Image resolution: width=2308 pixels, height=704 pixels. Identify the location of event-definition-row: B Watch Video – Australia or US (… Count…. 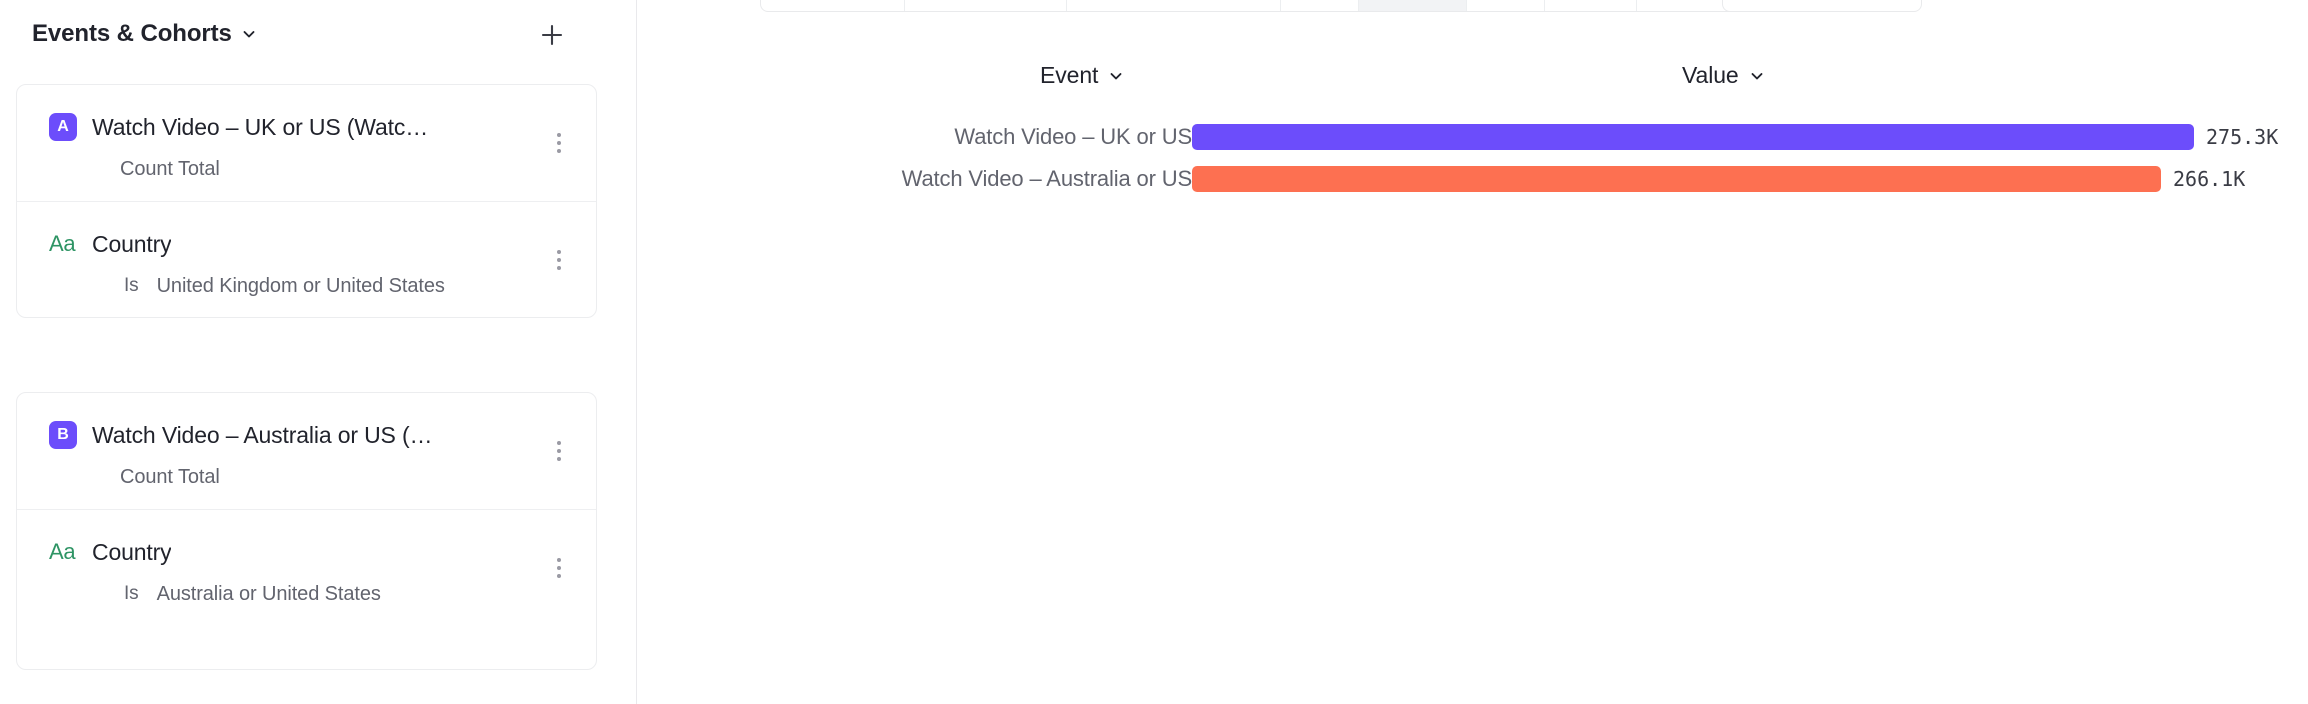
(306, 451).